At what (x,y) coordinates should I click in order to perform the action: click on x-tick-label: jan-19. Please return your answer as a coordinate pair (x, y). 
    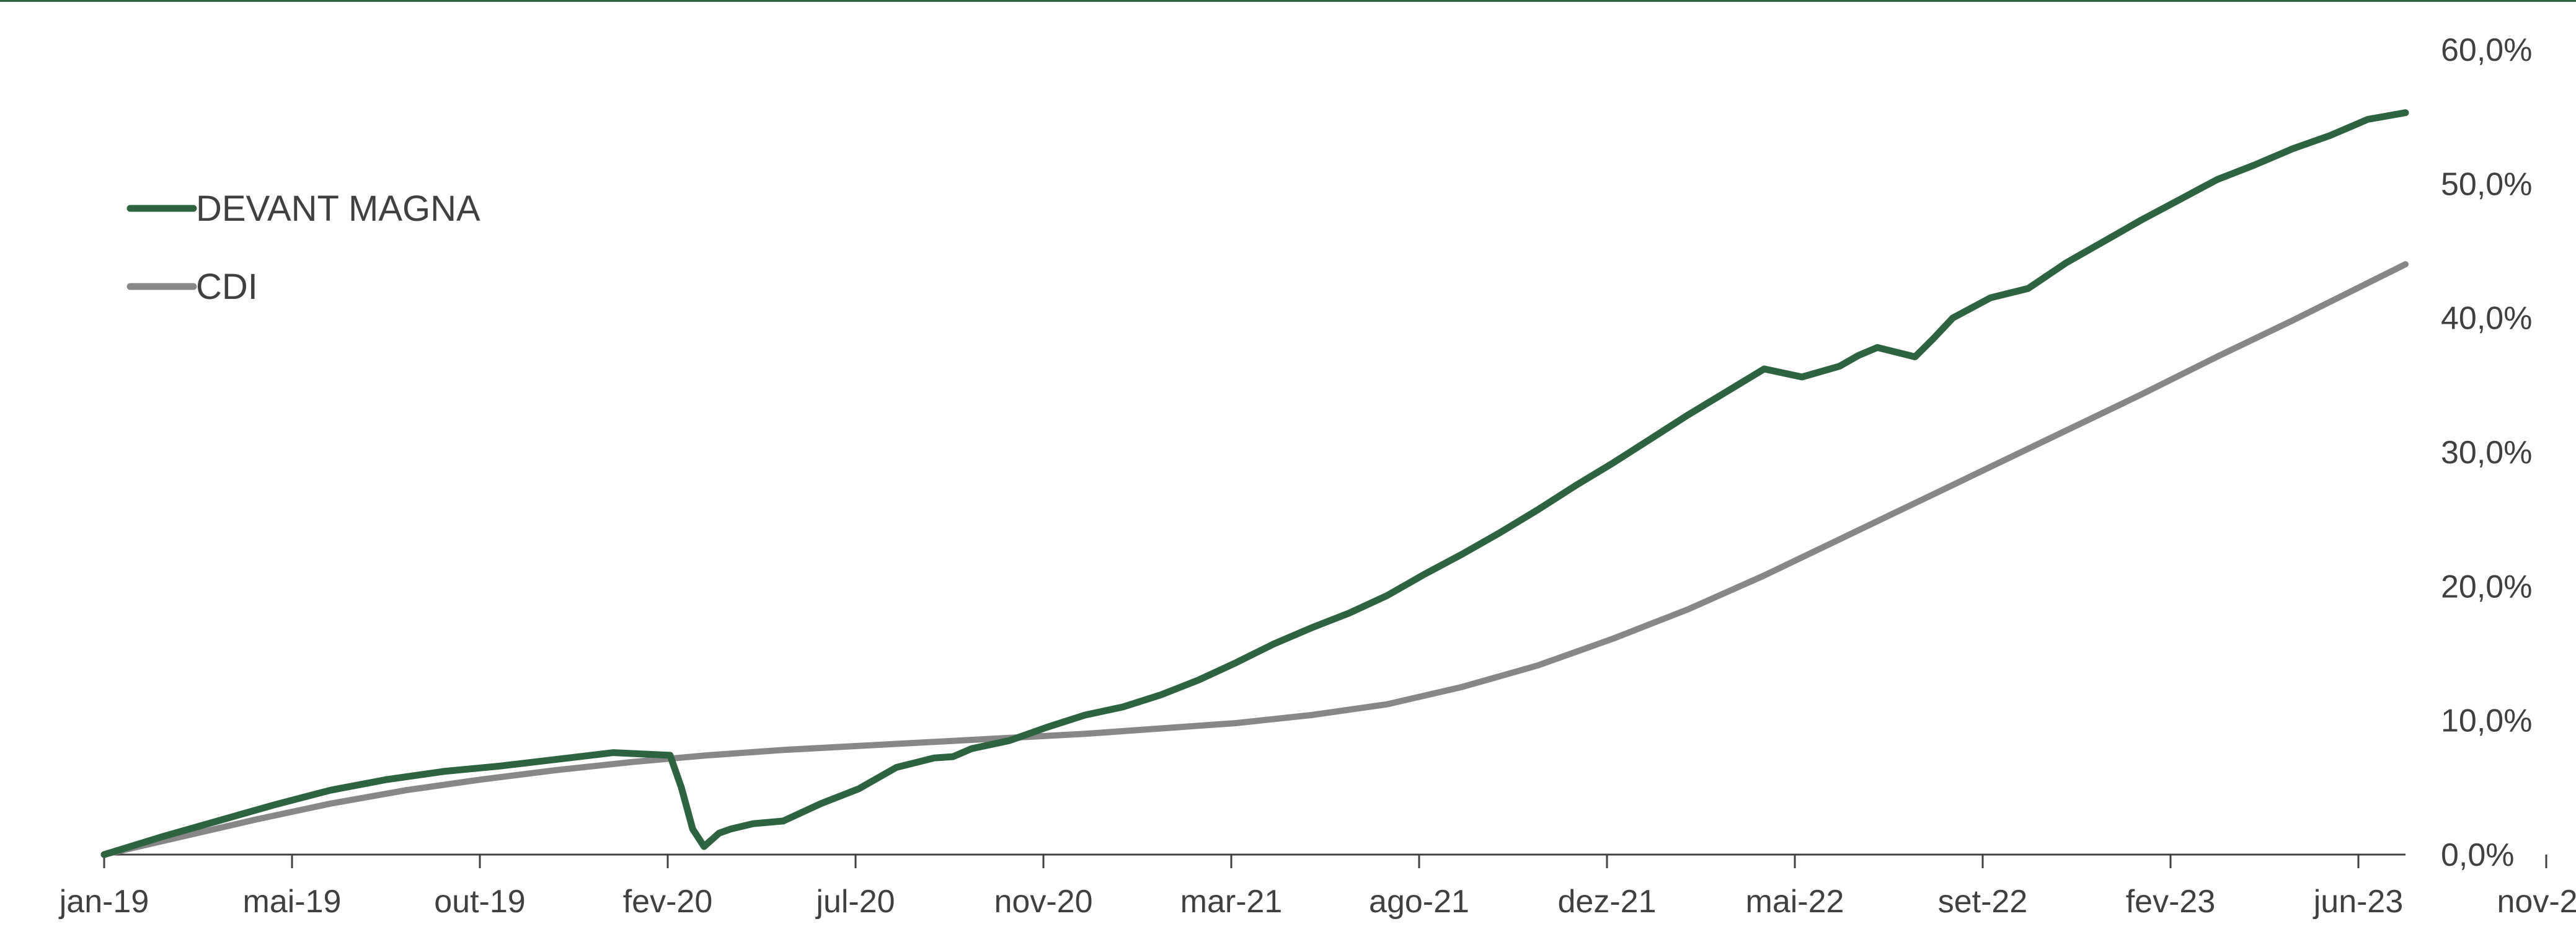
    Looking at the image, I should click on (104, 902).